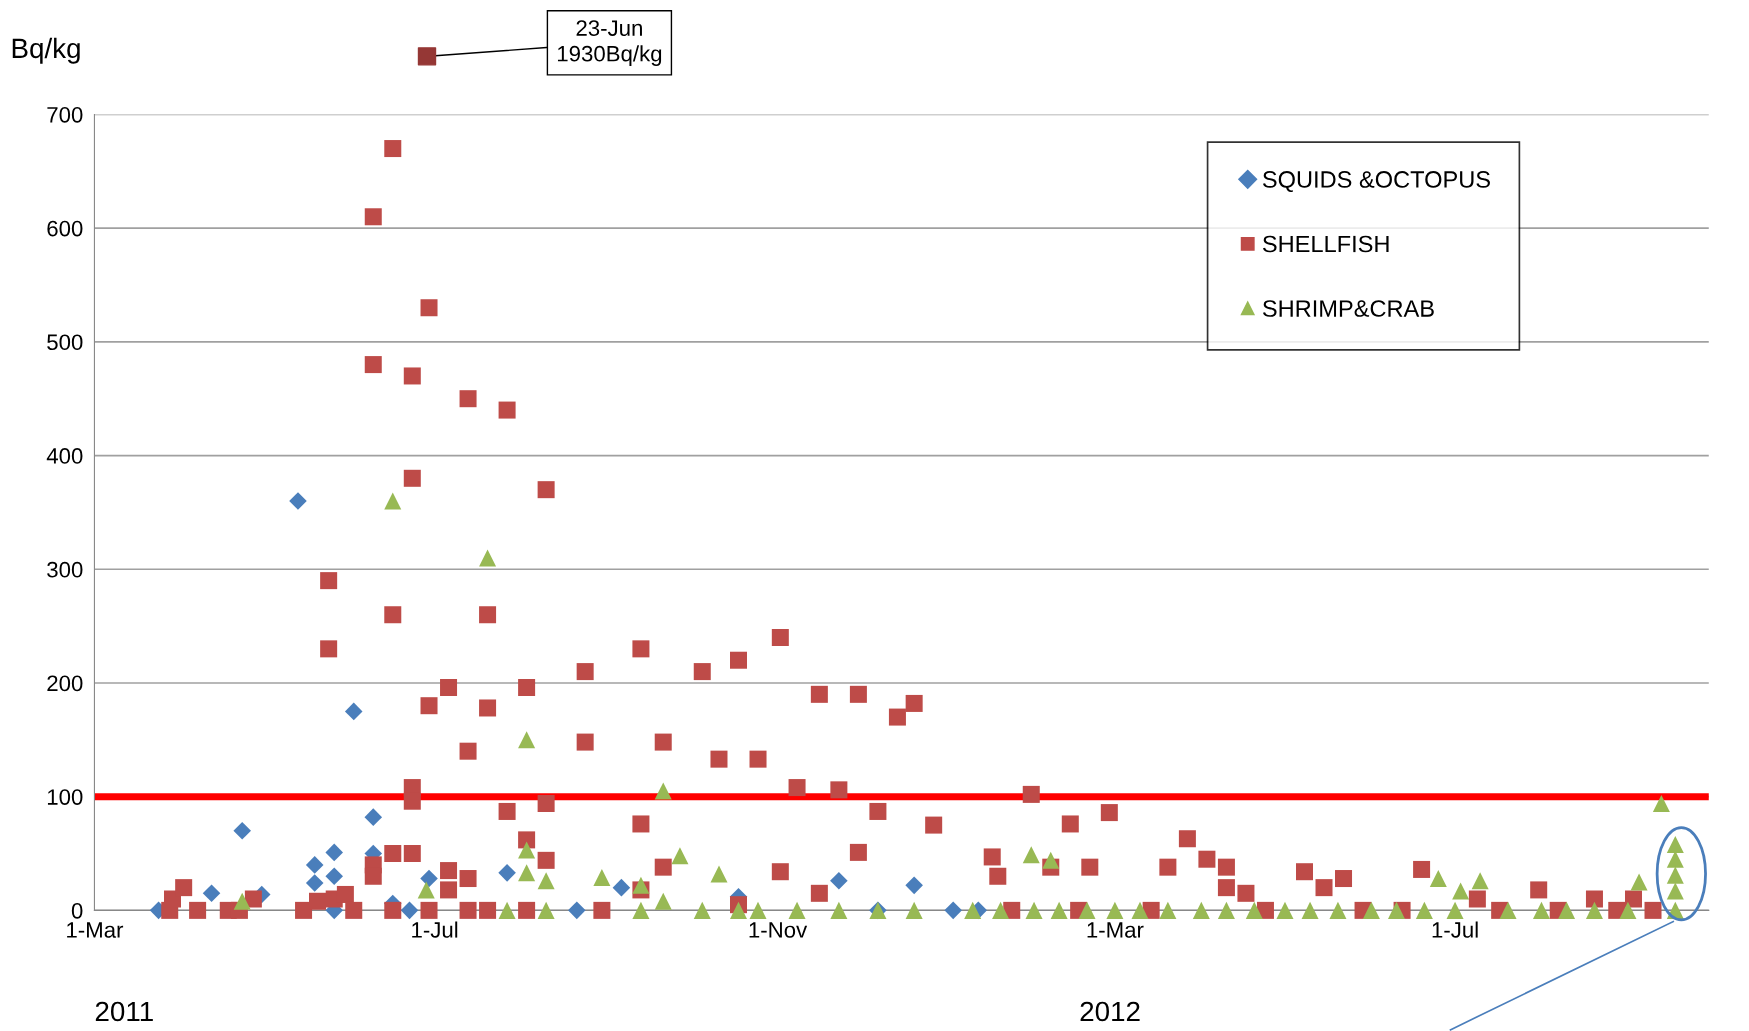 Image resolution: width=1749 pixels, height=1031 pixels. I want to click on text: 2011, so click(124, 1011).